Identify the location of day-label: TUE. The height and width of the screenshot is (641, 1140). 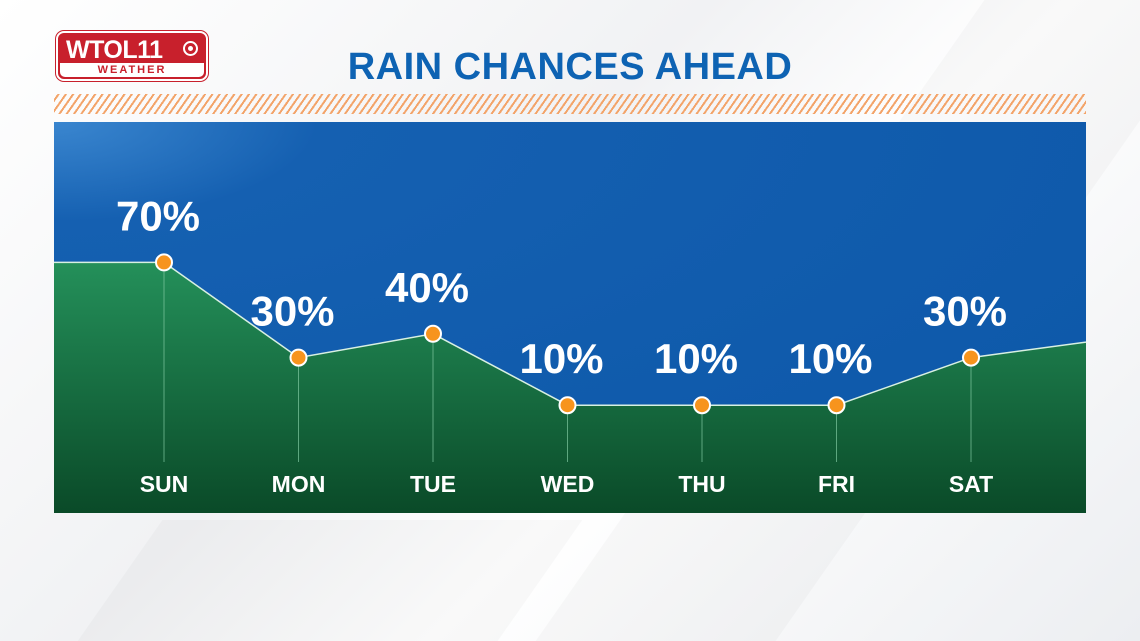
(433, 484).